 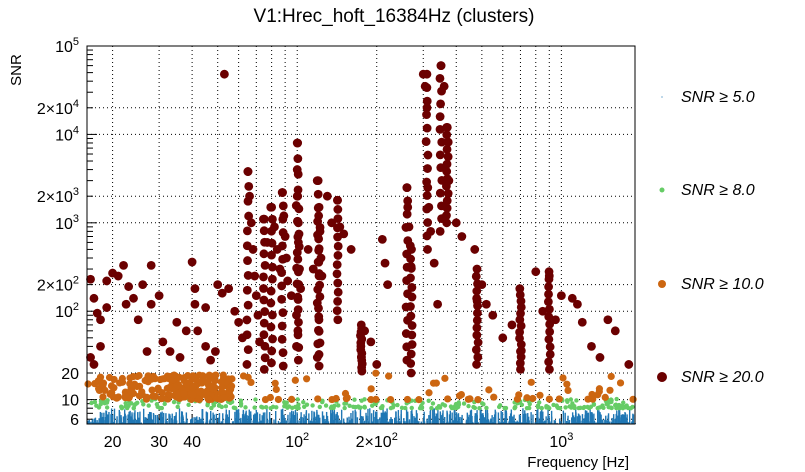 What do you see at coordinates (297, 441) in the screenshot?
I see `x-tick-label: 102` at bounding box center [297, 441].